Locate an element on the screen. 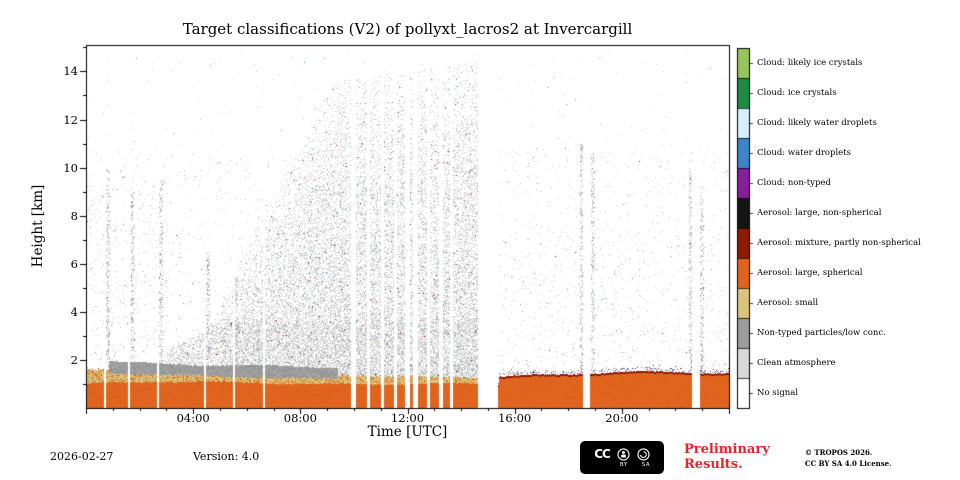 Image resolution: width=960 pixels, height=480 pixels. y-tick-label: 14 is located at coordinates (70, 71).